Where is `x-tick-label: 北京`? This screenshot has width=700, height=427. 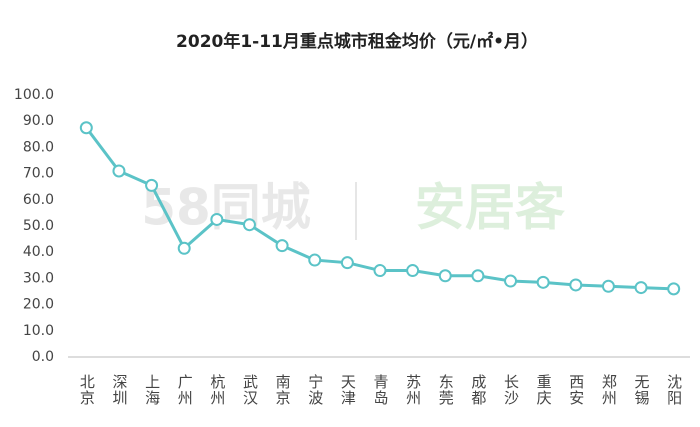 x-tick-label: 北京 is located at coordinates (87, 390).